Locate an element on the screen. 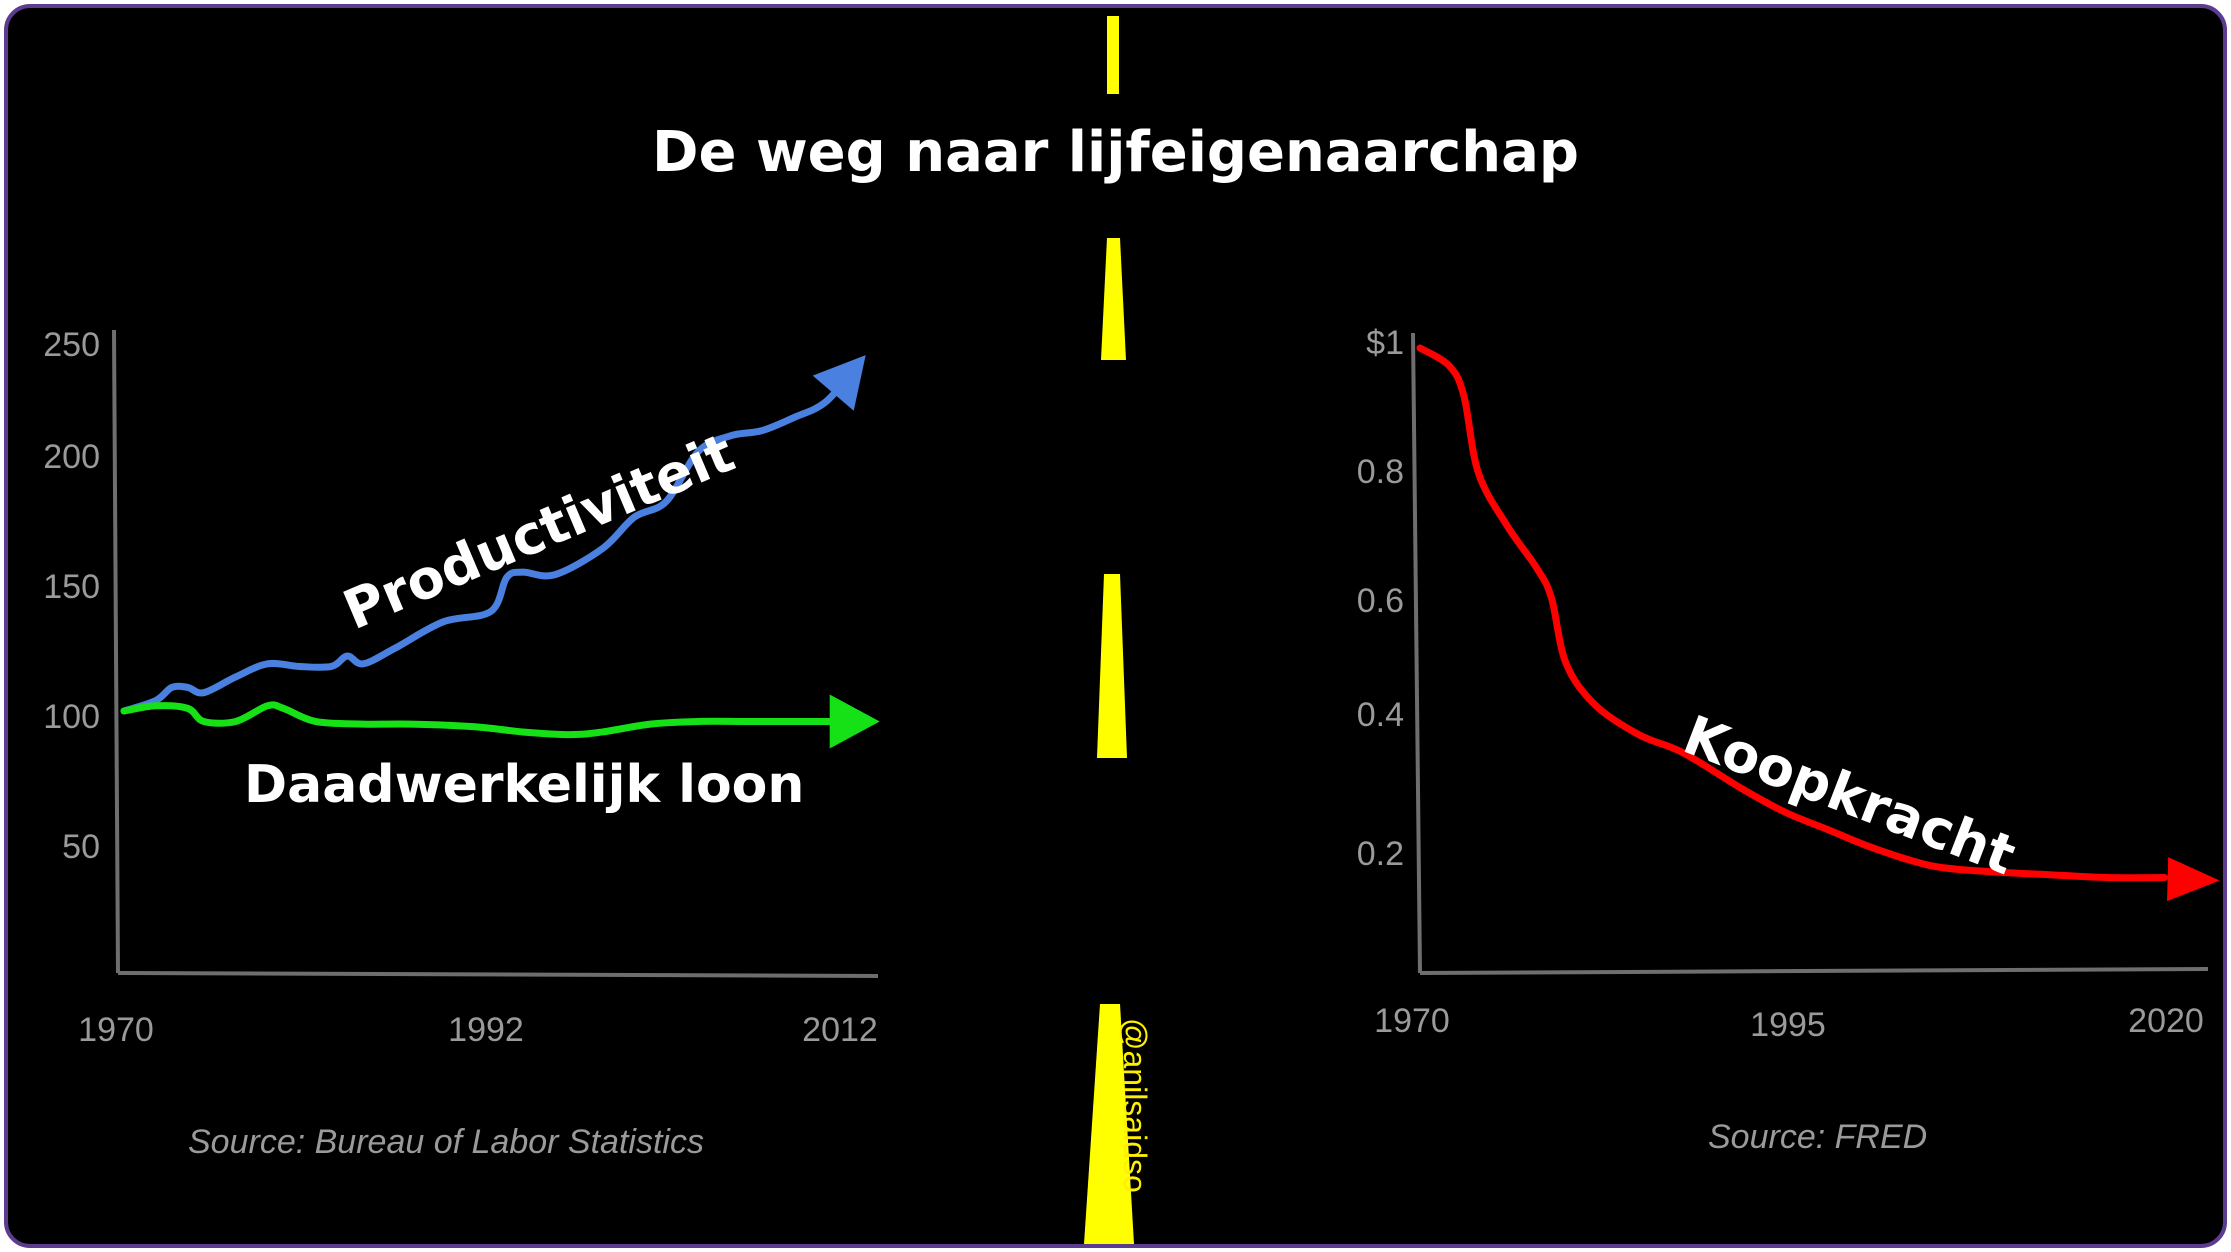 This screenshot has height=1252, width=2231. right-x-tick-label: 1995 is located at coordinates (1788, 1025).